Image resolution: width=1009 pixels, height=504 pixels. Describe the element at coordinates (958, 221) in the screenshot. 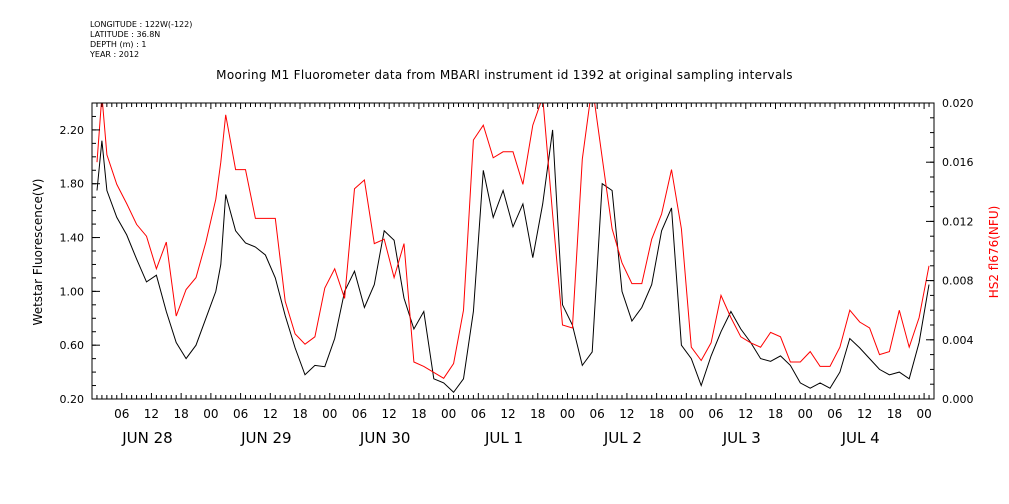

I see `y2-tick-label: 0.012` at that location.